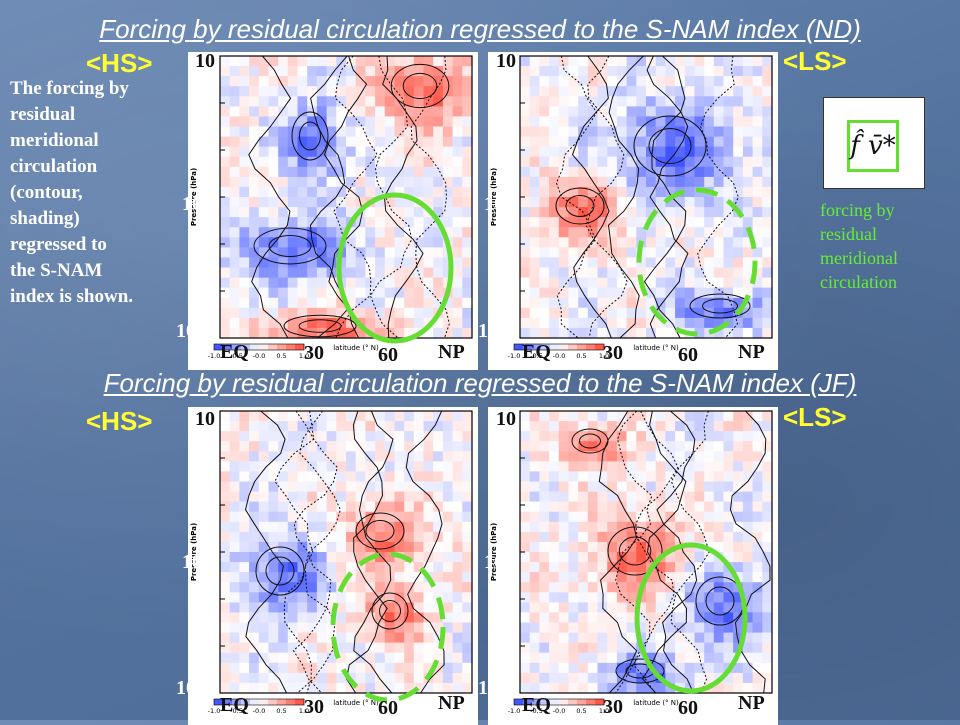  Describe the element at coordinates (58, 244) in the screenshot. I see `desc-line: regressed to` at that location.